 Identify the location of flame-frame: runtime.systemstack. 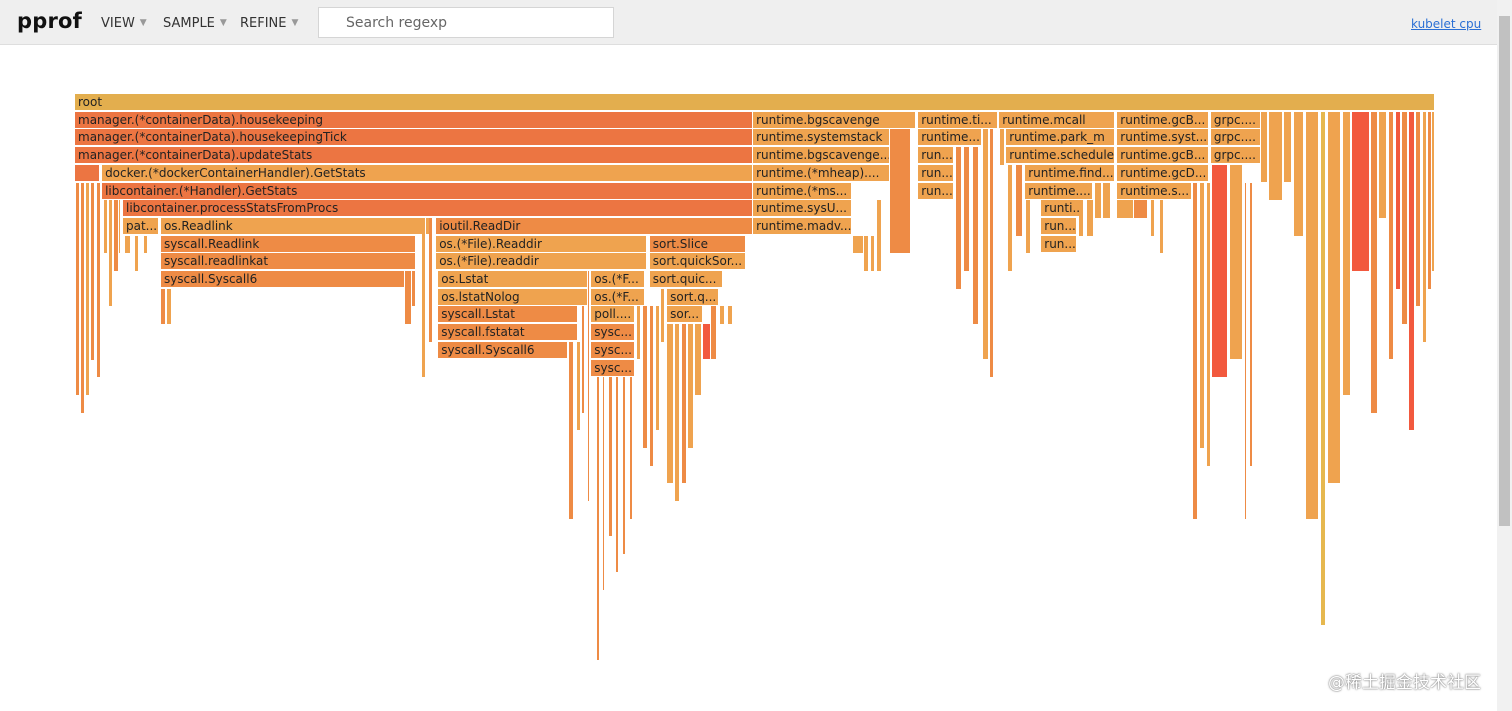
(822, 138).